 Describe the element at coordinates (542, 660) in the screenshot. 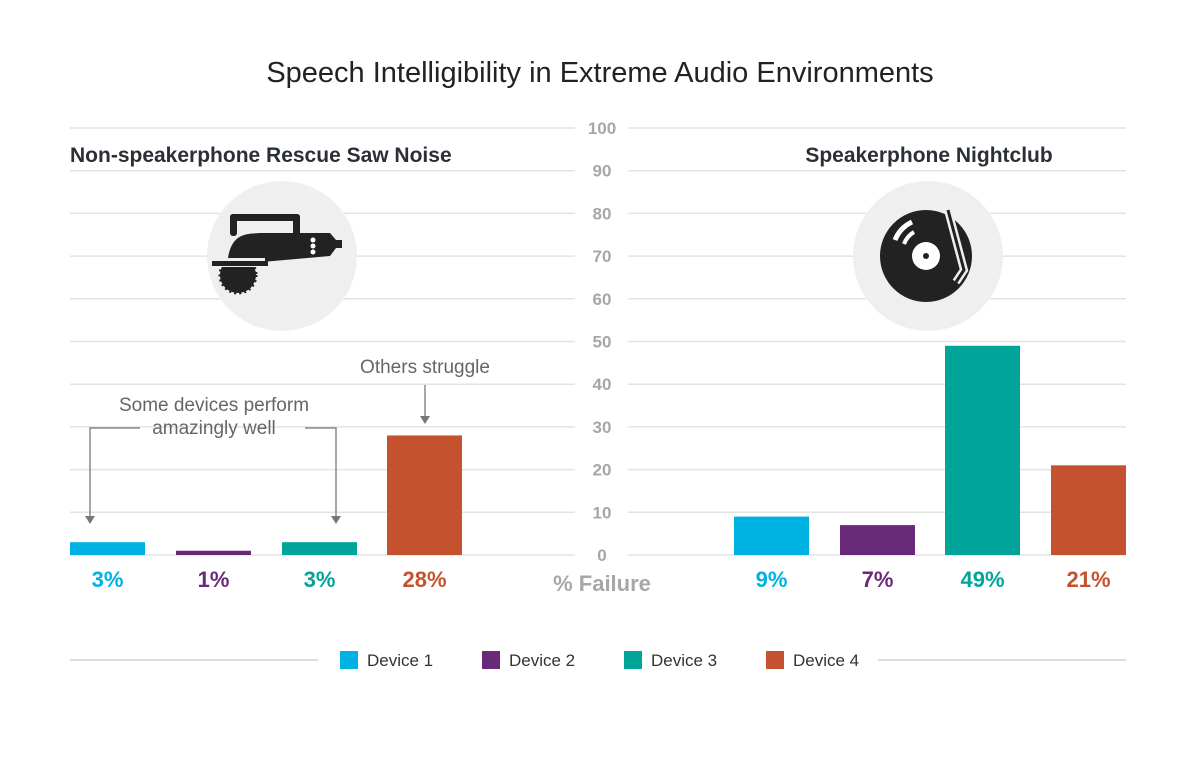

I see `legend-label: Device 2` at that location.